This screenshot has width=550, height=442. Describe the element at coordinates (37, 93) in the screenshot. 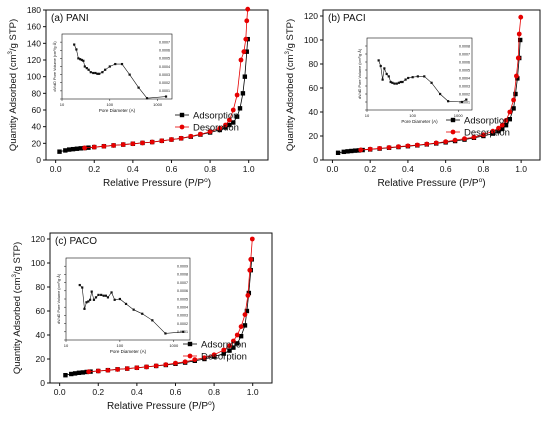

I see `y-tick-label: 80` at that location.